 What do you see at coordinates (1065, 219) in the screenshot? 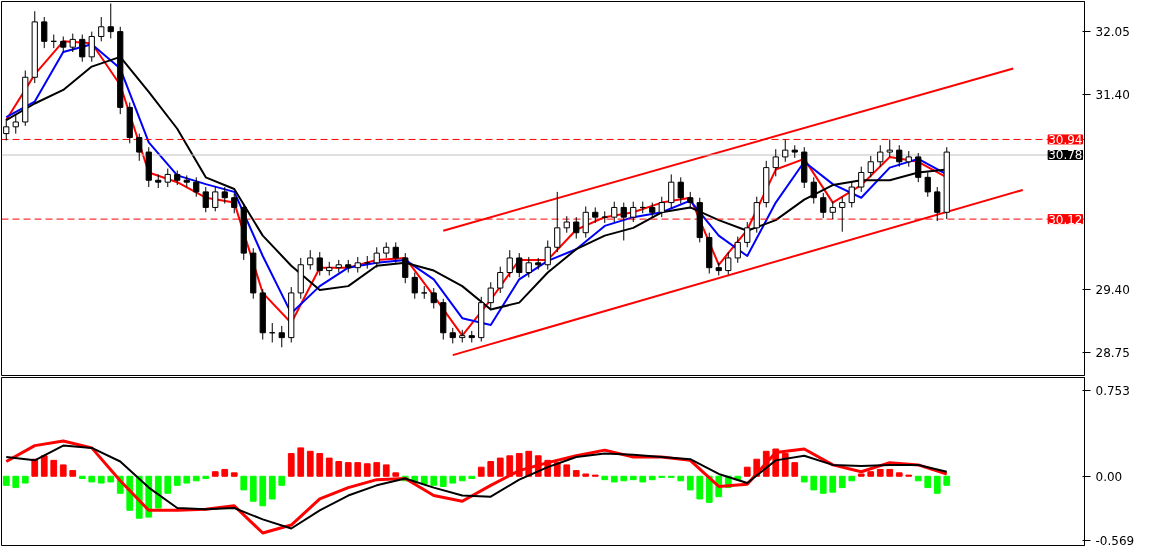
I see `ref-line-label: 30.12` at bounding box center [1065, 219].